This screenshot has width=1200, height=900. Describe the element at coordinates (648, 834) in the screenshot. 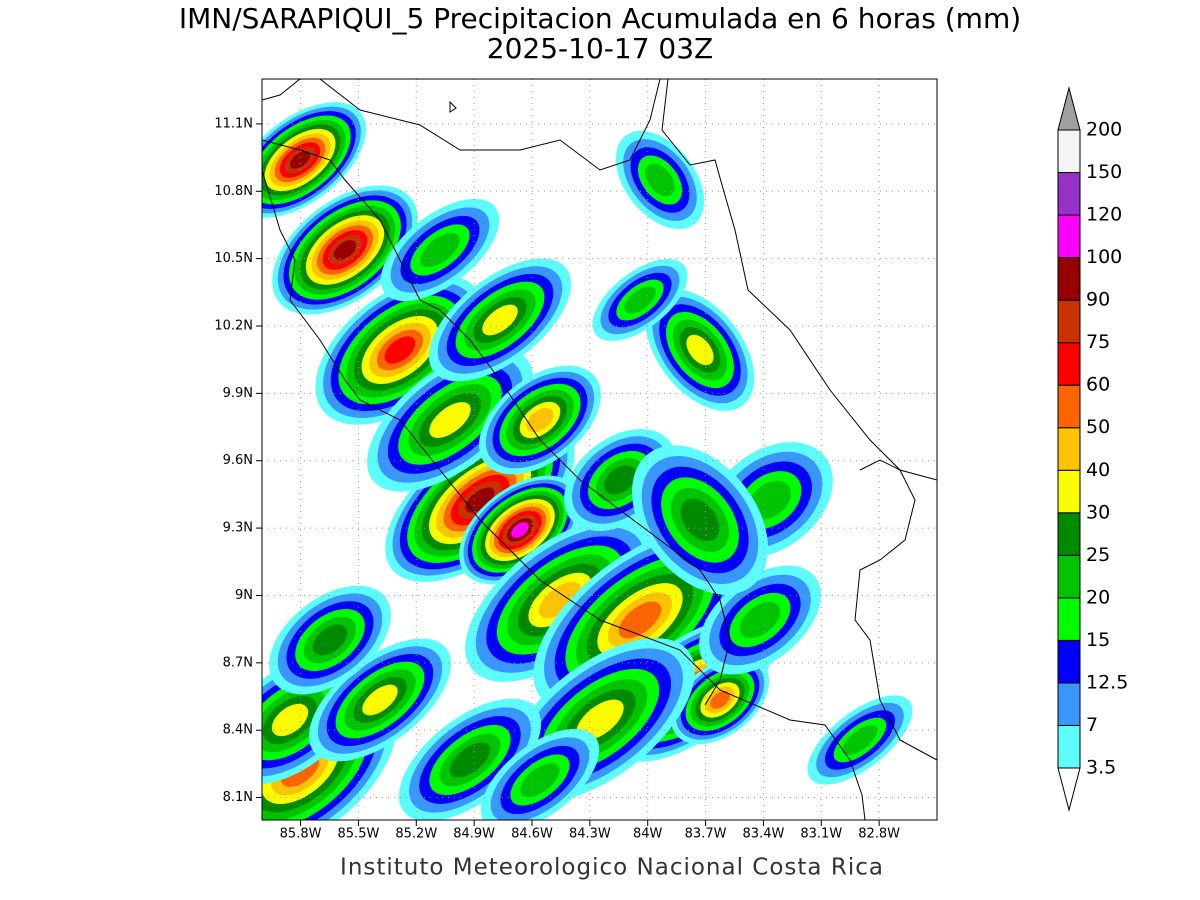

I see `x-tick-label: 84W` at that location.